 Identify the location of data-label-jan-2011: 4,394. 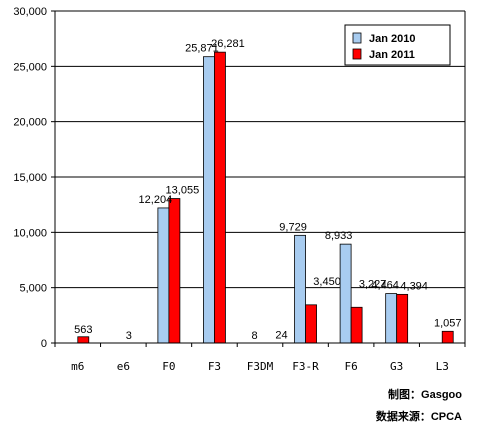
(414, 286).